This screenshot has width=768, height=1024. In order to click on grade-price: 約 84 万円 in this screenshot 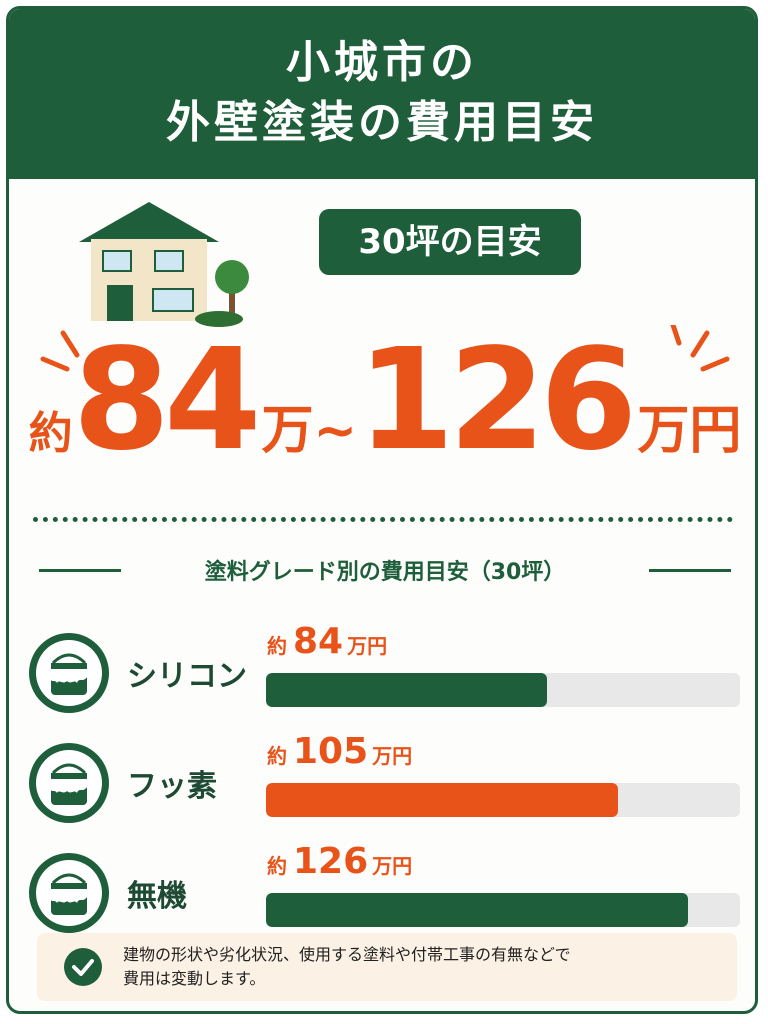, I will do `click(327, 641)`.